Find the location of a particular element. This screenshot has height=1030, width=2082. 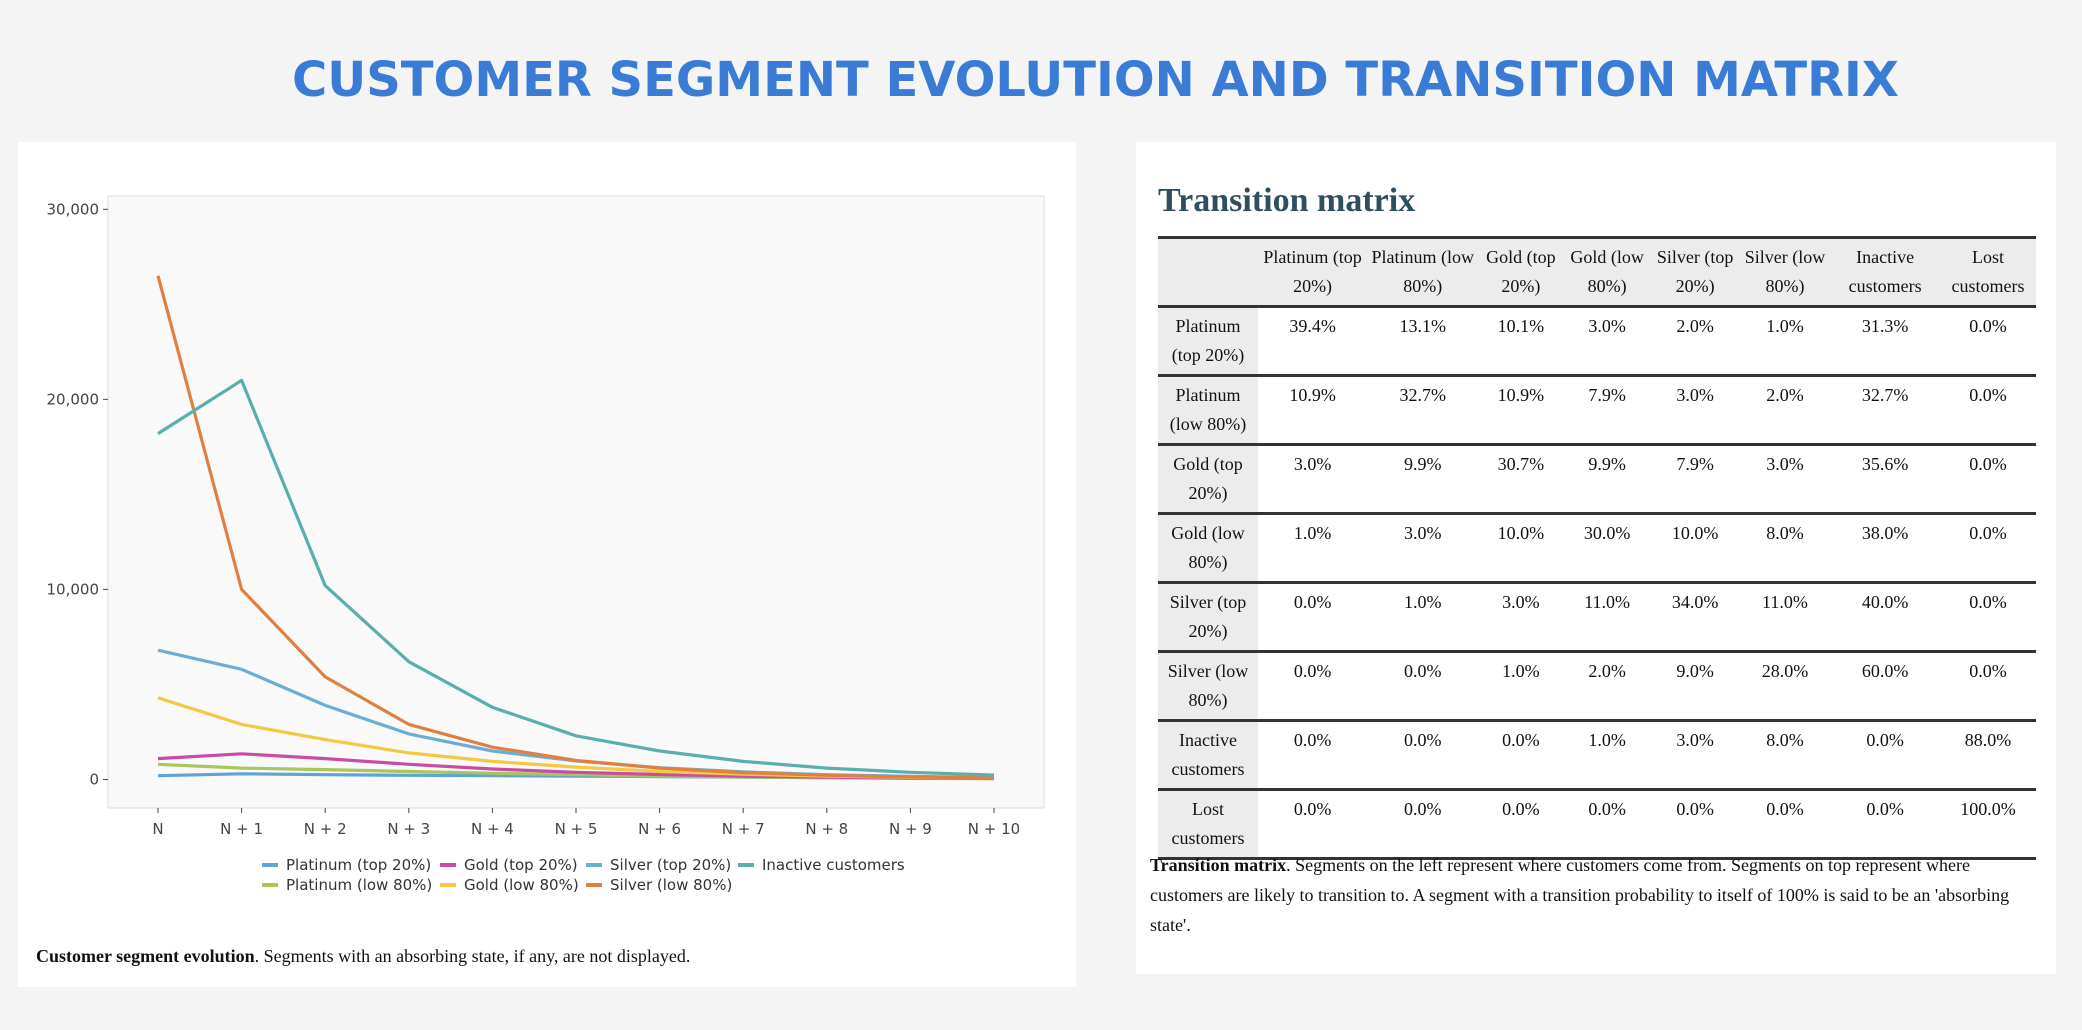

legend-item: Inactive customers is located at coordinates (823, 865).